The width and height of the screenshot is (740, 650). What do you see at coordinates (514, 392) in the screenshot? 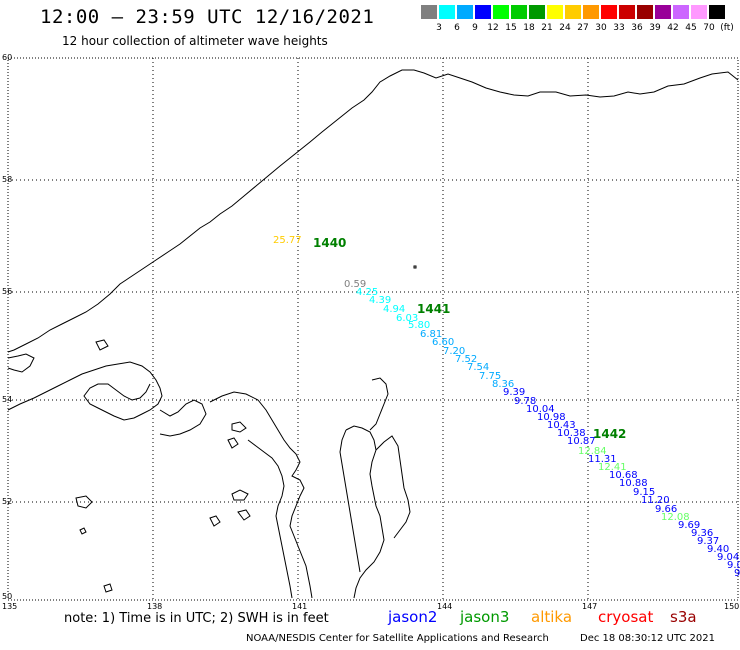
I see `wave-height-label: 9.39` at bounding box center [514, 392].